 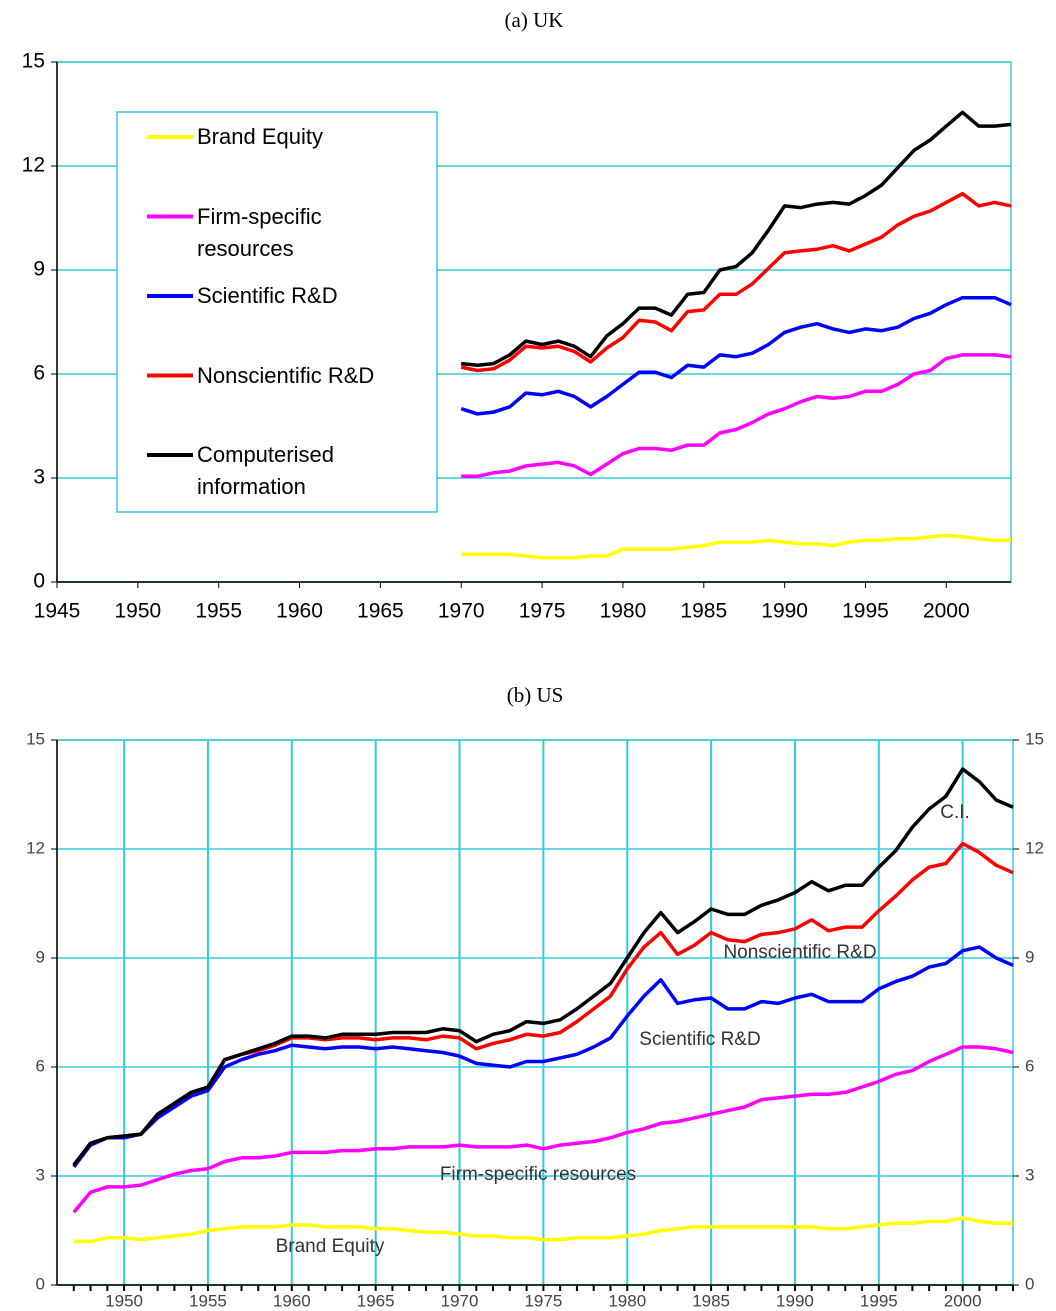 What do you see at coordinates (955, 812) in the screenshot?
I see `series-label: C.I.` at bounding box center [955, 812].